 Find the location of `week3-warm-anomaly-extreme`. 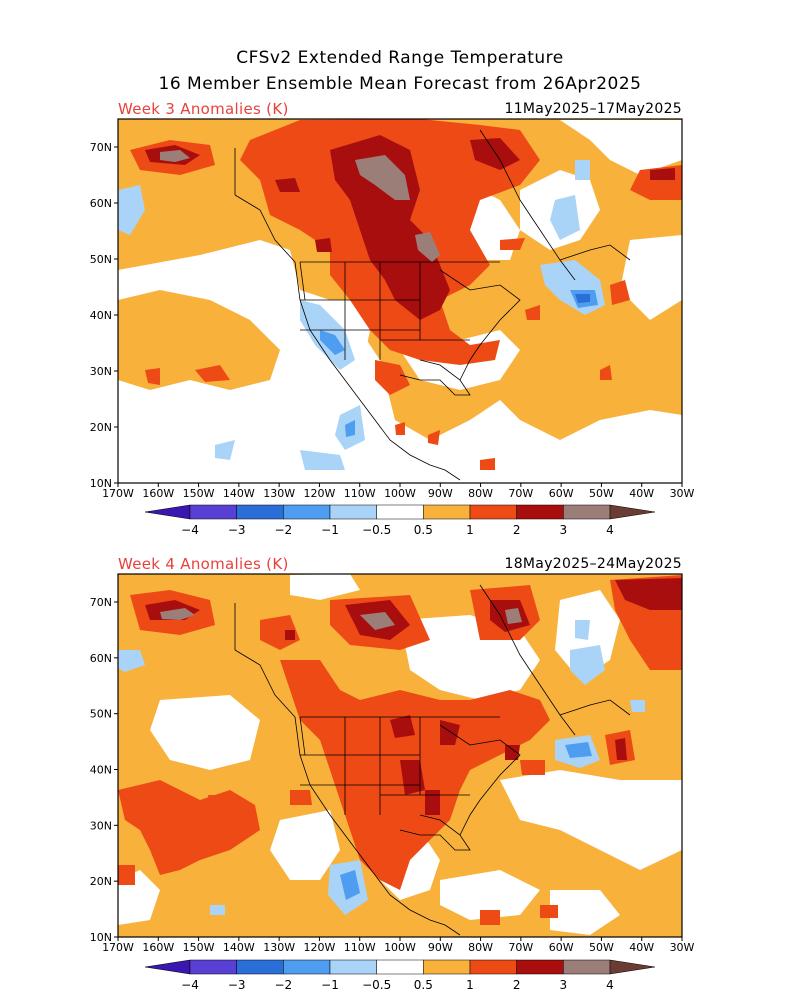

week3-warm-anomaly-extreme is located at coordinates (300, 206).